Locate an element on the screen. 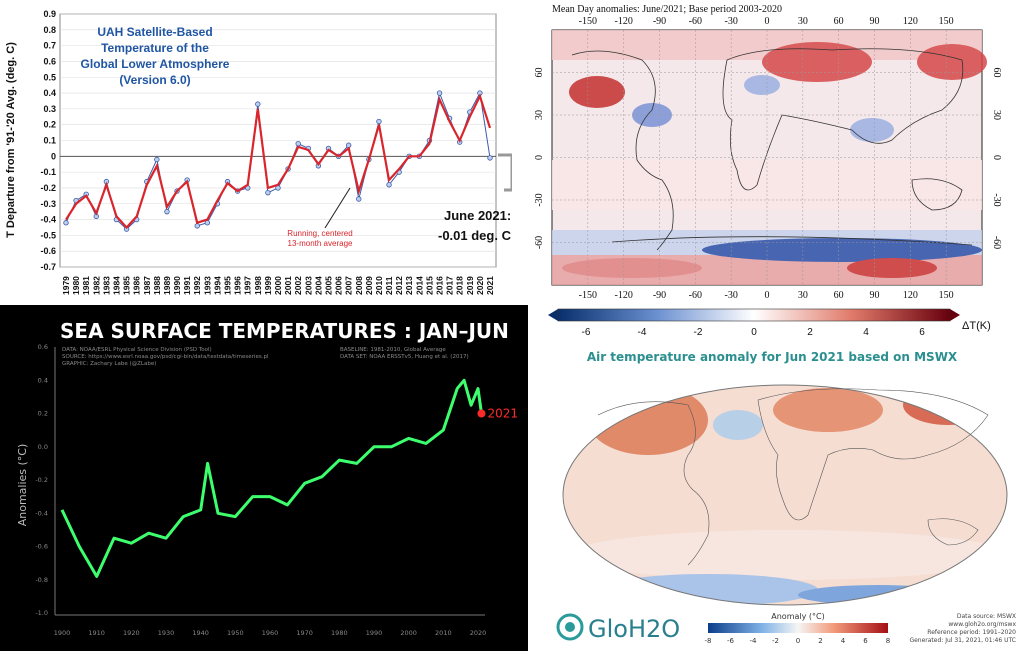  uah-running-arrow is located at coordinates (337, 208).